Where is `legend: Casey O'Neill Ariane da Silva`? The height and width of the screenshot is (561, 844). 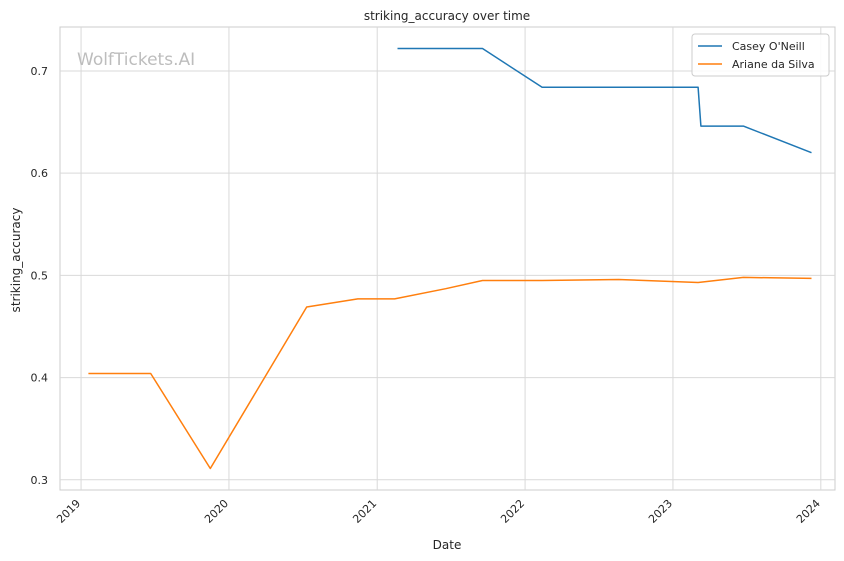
legend: Casey O'Neill Ariane da Silva is located at coordinates (760, 55).